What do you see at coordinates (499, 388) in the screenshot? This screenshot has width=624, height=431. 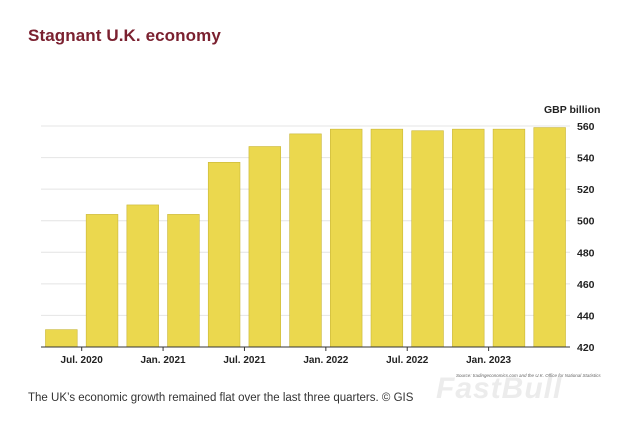 I see `watermark-logo: FastBull` at bounding box center [499, 388].